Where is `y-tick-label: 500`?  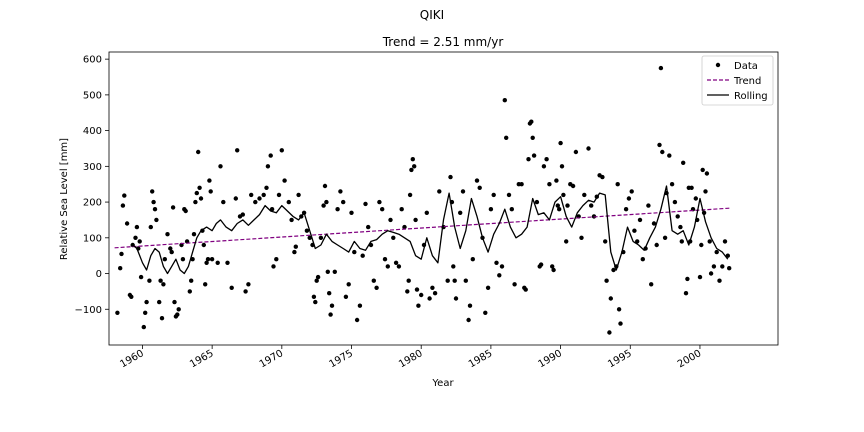 y-tick-label: 500 is located at coordinates (92, 95).